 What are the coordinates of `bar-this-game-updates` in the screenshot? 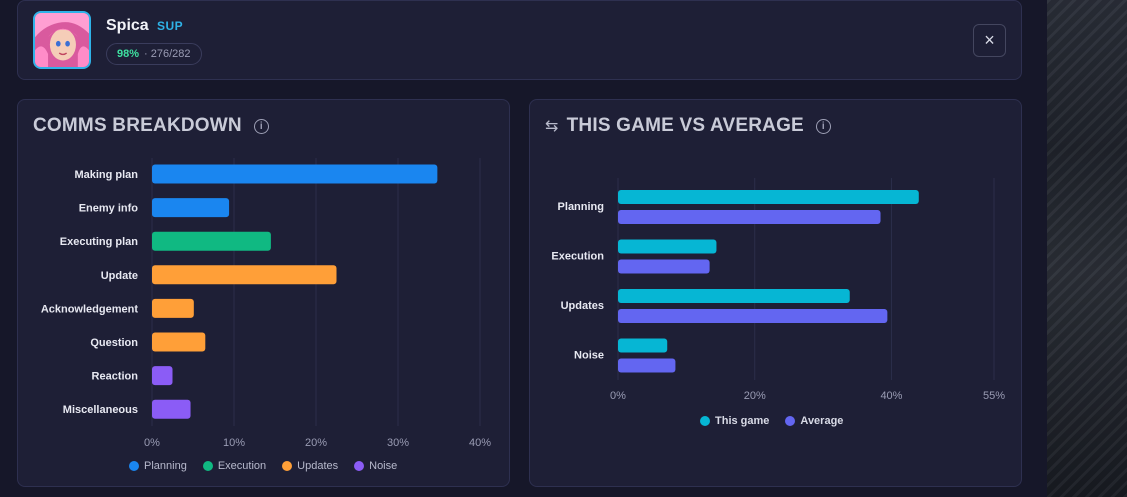 It's located at (734, 296).